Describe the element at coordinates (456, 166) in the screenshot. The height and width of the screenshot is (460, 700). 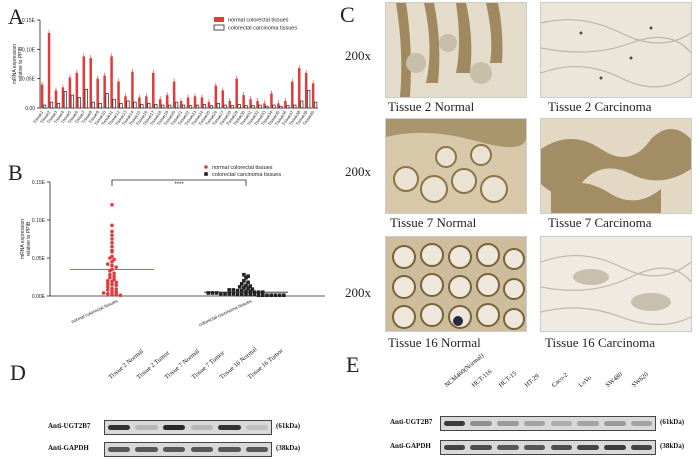
I see `histology-image-tissue7-normal` at that location.